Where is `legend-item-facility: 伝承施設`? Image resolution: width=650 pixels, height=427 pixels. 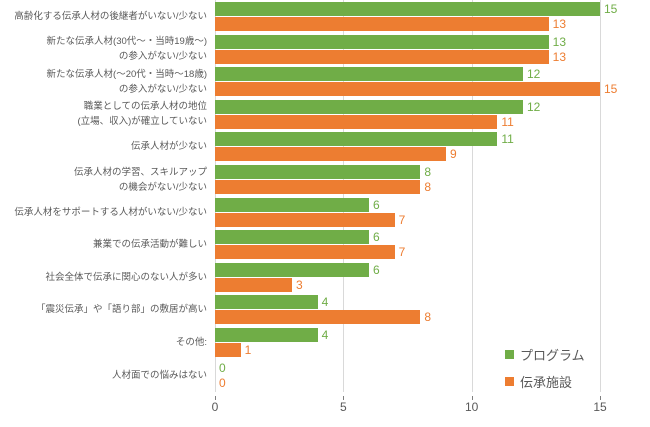
legend-item-facility: 伝承施設 is located at coordinates (545, 381).